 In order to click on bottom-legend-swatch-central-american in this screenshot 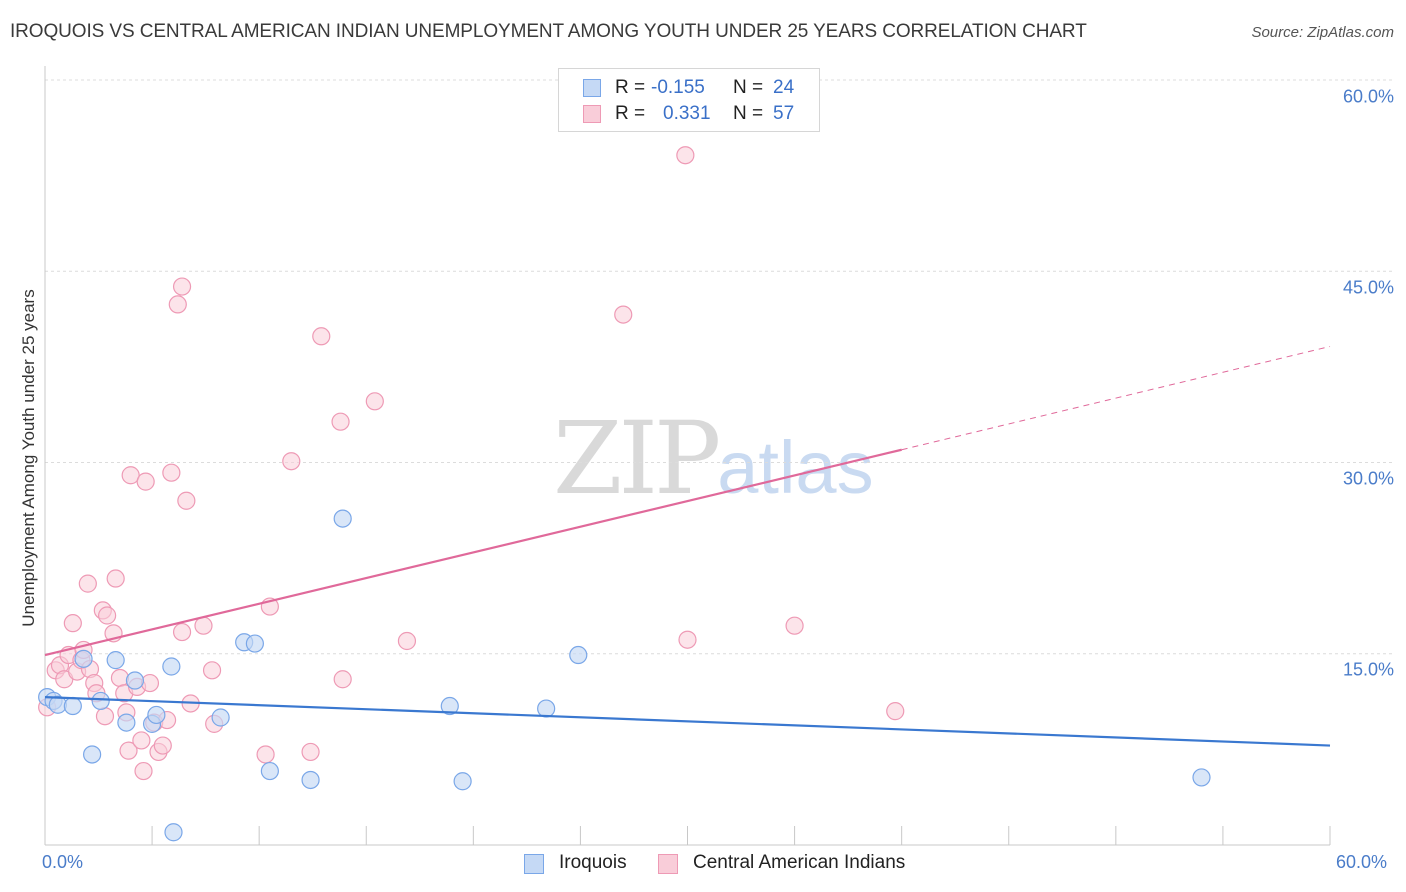, I will do `click(668, 864)`.